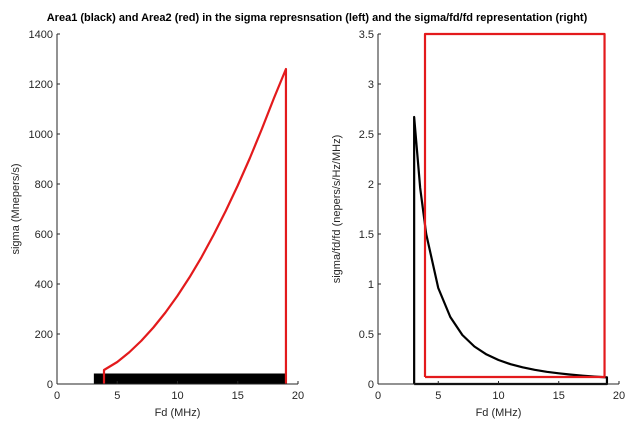 The width and height of the screenshot is (635, 423). What do you see at coordinates (44, 185) in the screenshot?
I see `left-y-tick-label: 800` at bounding box center [44, 185].